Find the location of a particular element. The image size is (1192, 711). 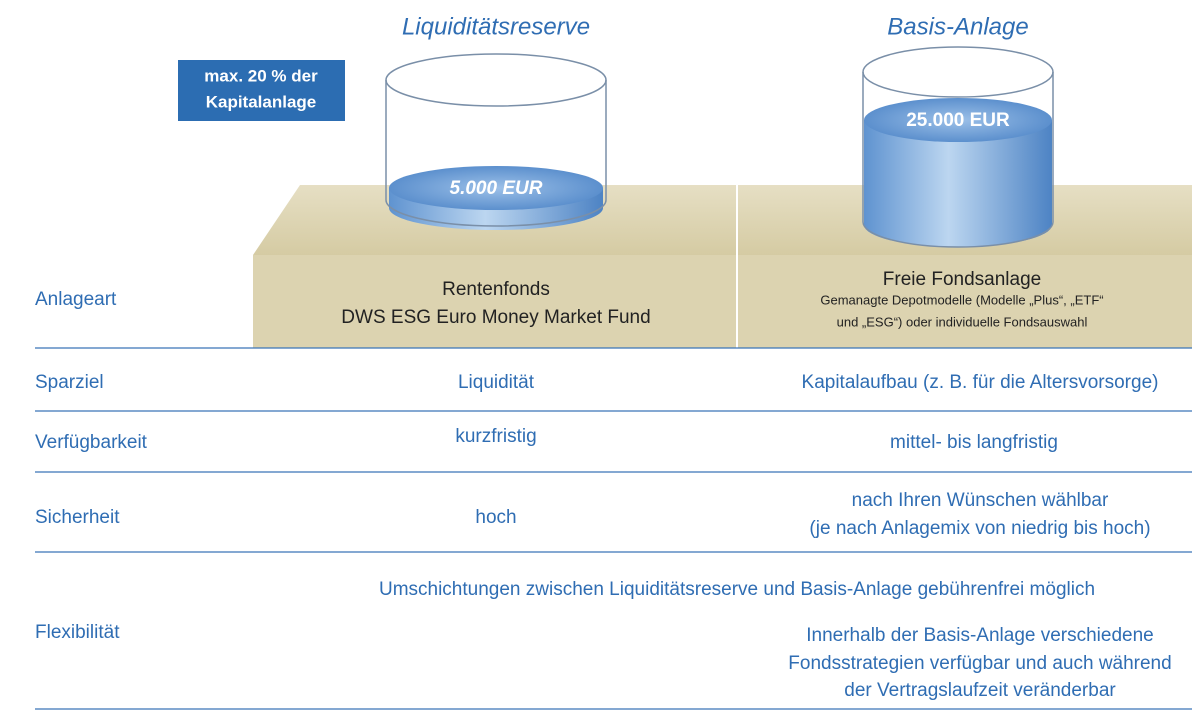

cell-text: (je nach Anlagemix von niedrig bis hoch) is located at coordinates (979, 528).